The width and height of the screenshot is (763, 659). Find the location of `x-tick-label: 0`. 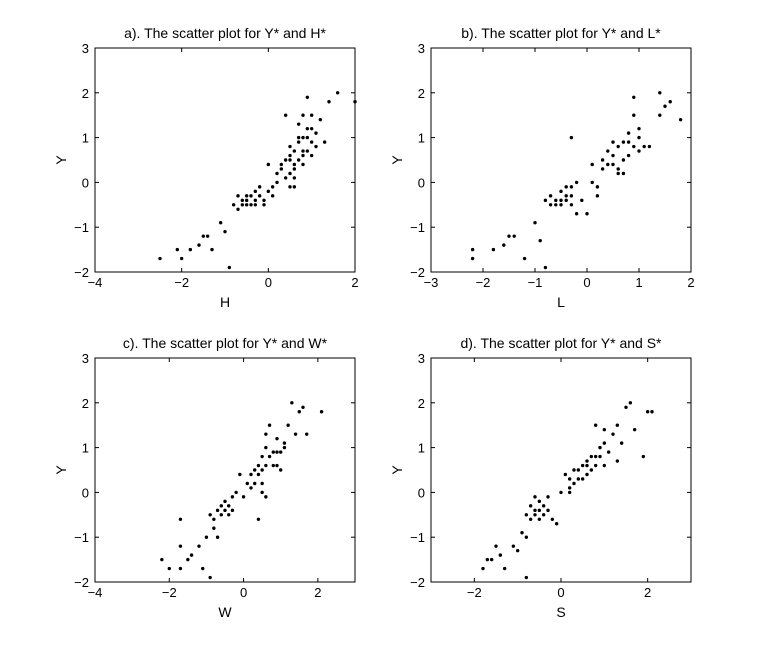

x-tick-label: 0 is located at coordinates (268, 282).